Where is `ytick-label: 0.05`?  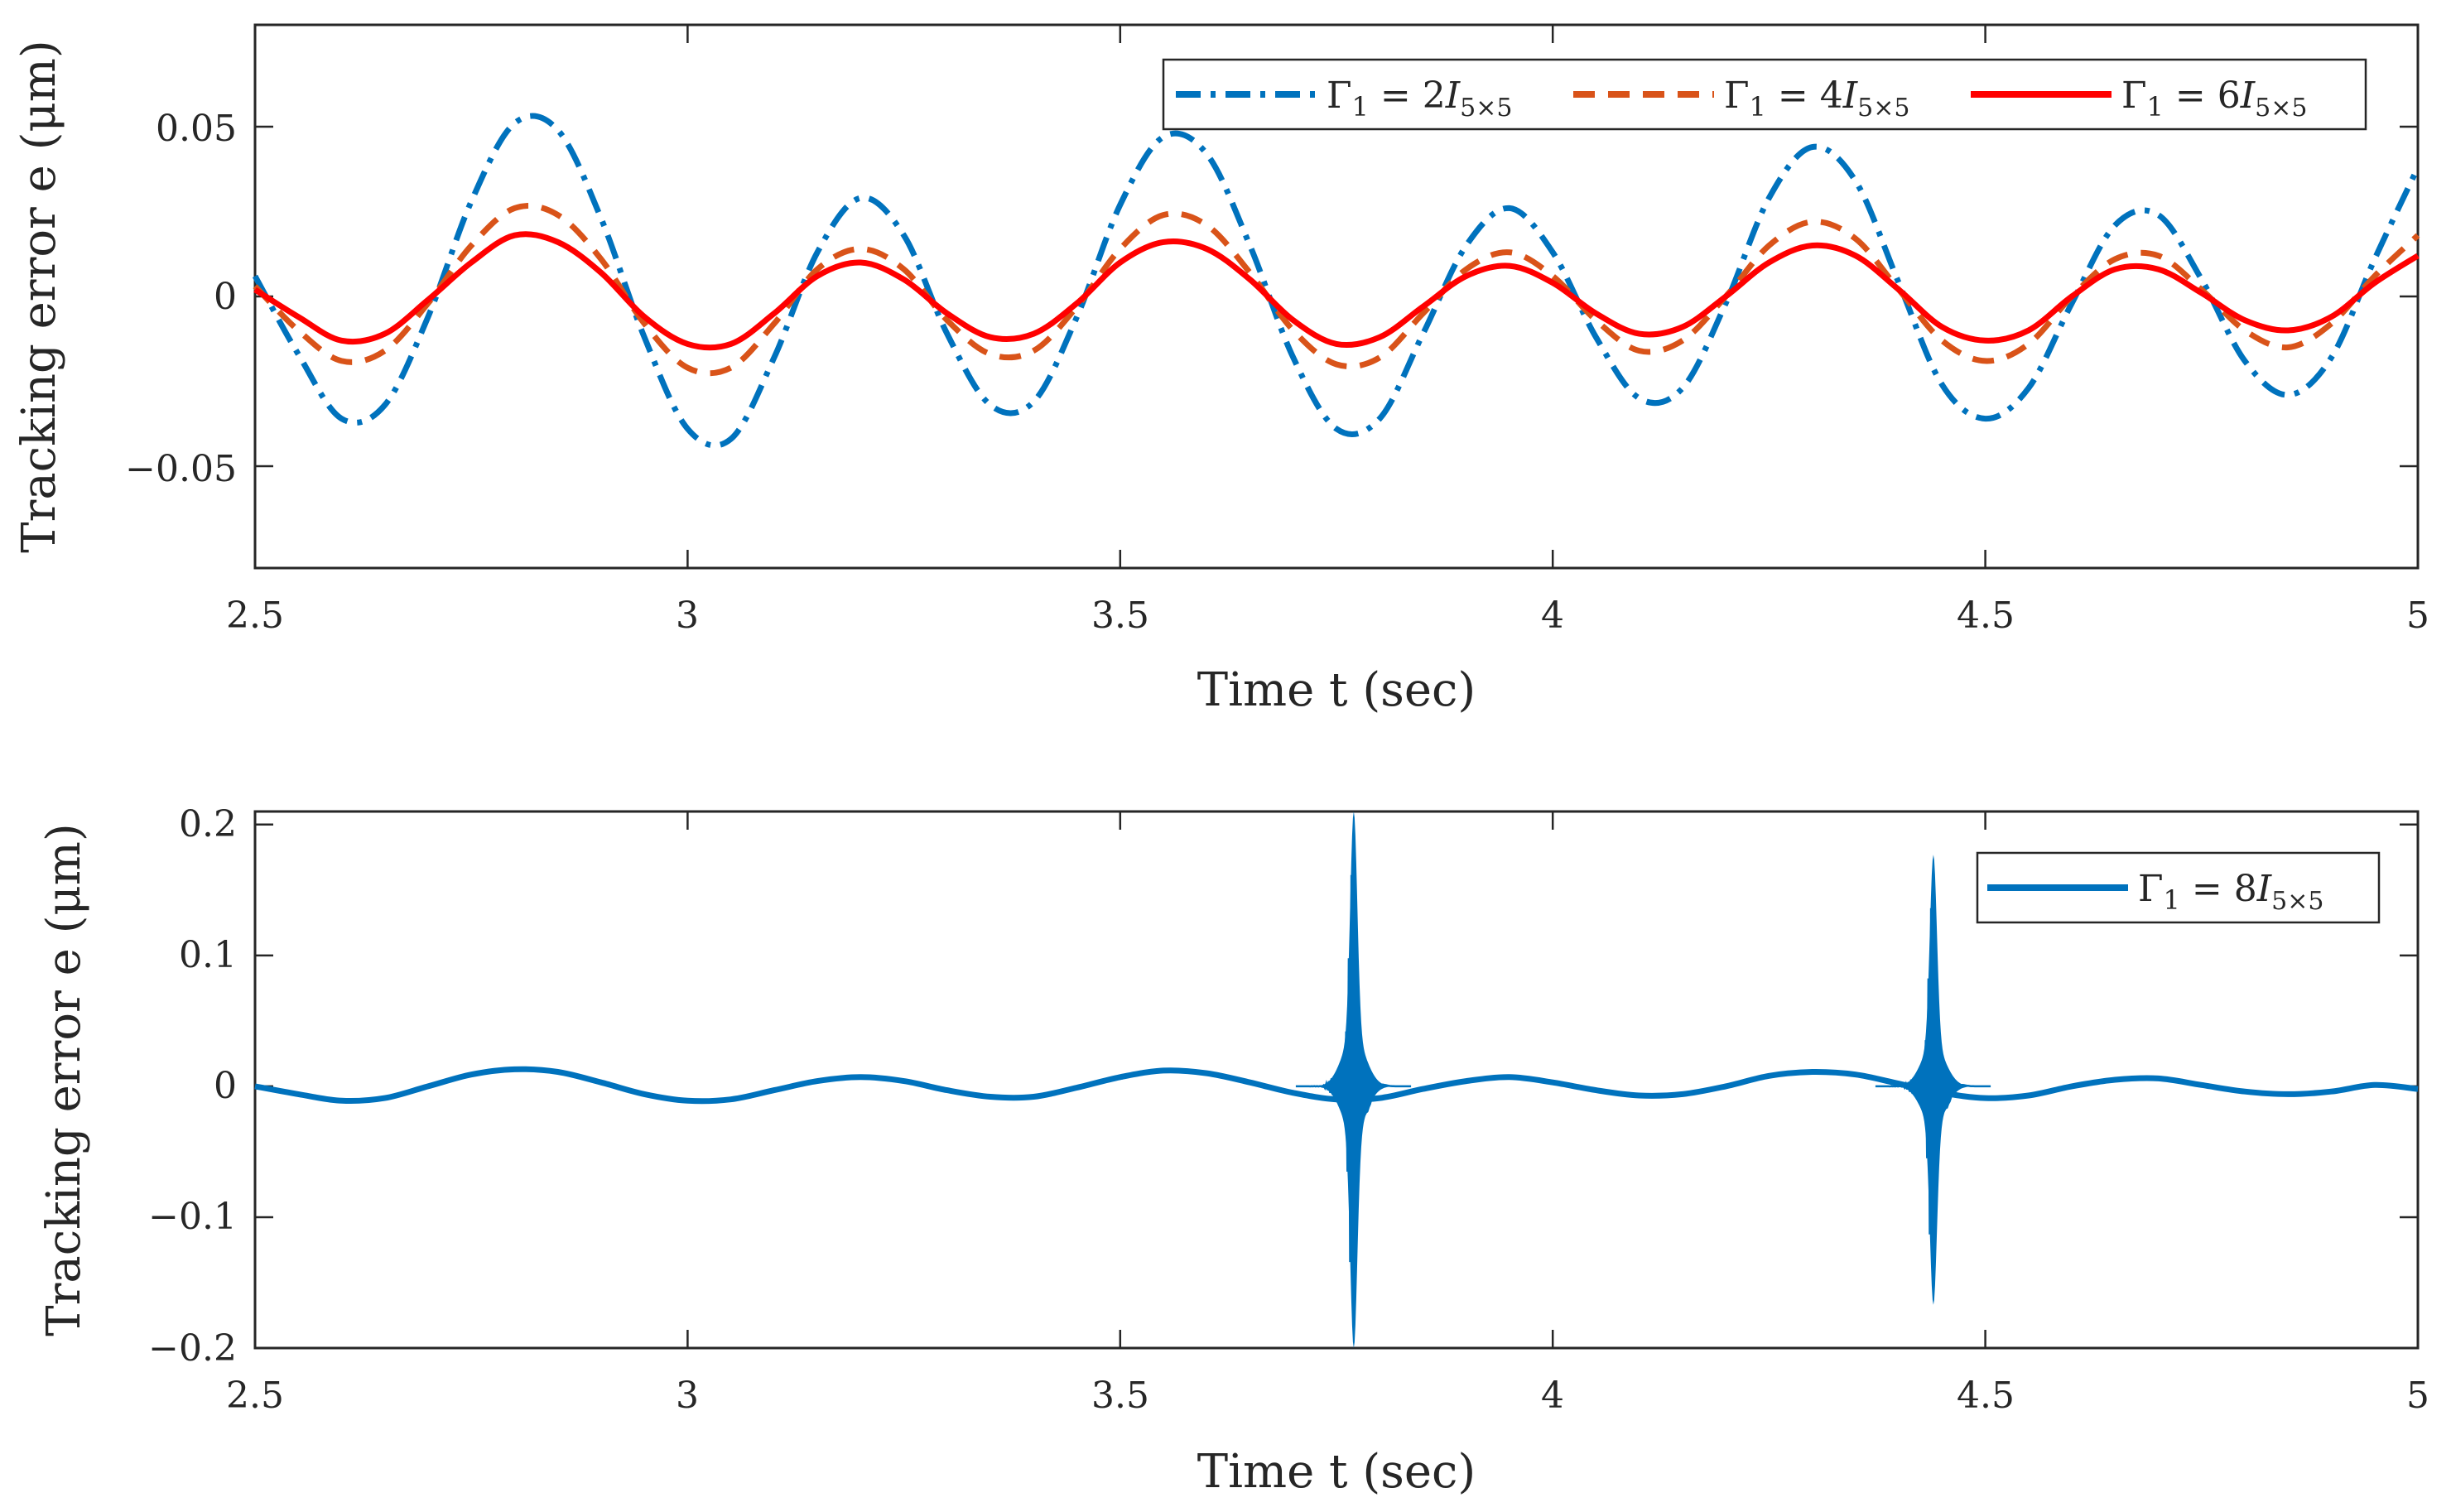 ytick-label: 0.05 is located at coordinates (196, 129).